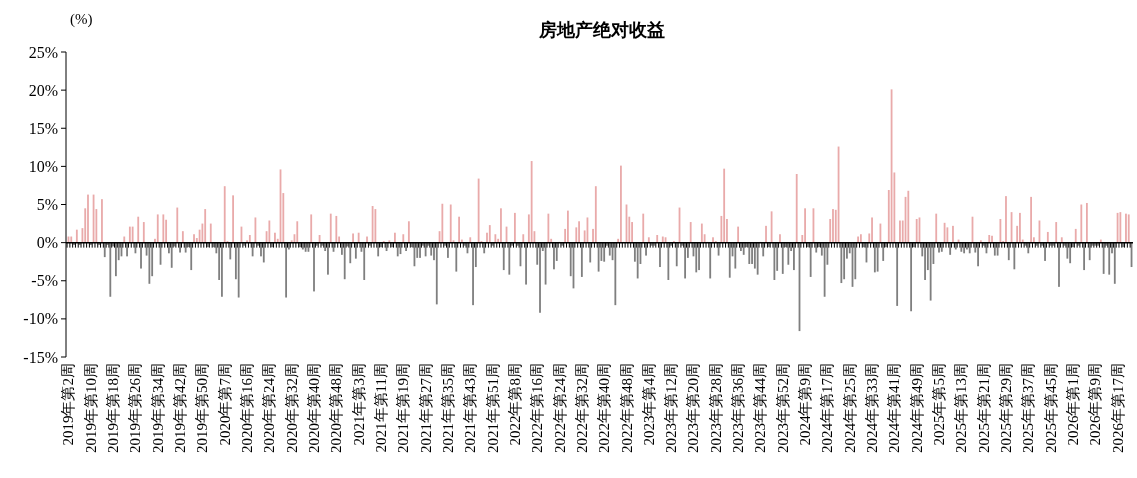 Image resolution: width=1137 pixels, height=478 pixels. What do you see at coordinates (1028, 408) in the screenshot?
I see `x-tick-label: 2025年第37周` at bounding box center [1028, 408].